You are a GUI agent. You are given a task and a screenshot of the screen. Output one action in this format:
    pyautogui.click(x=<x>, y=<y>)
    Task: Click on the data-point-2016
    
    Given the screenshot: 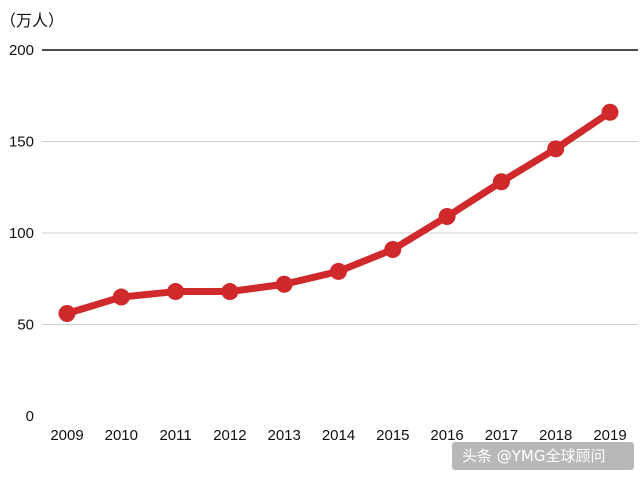 What is the action you would take?
    pyautogui.click(x=447, y=217)
    